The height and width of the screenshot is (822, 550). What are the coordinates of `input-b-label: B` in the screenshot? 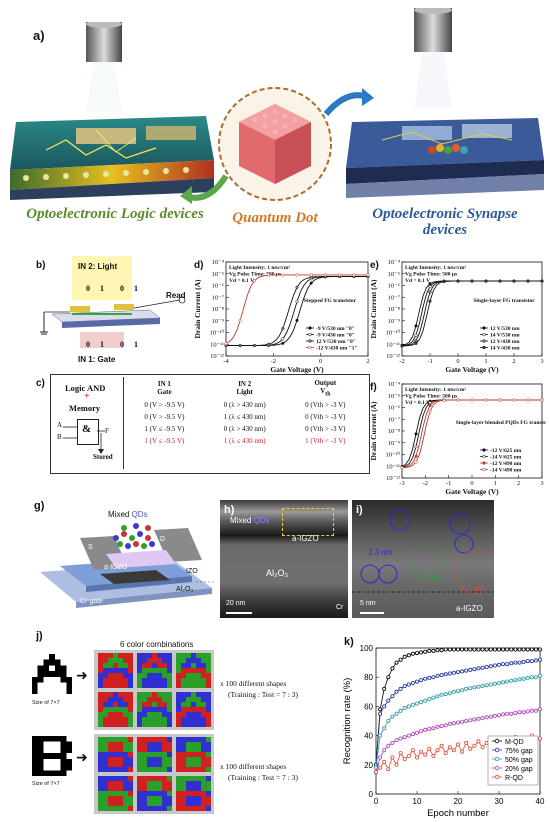 It's located at (59, 437).